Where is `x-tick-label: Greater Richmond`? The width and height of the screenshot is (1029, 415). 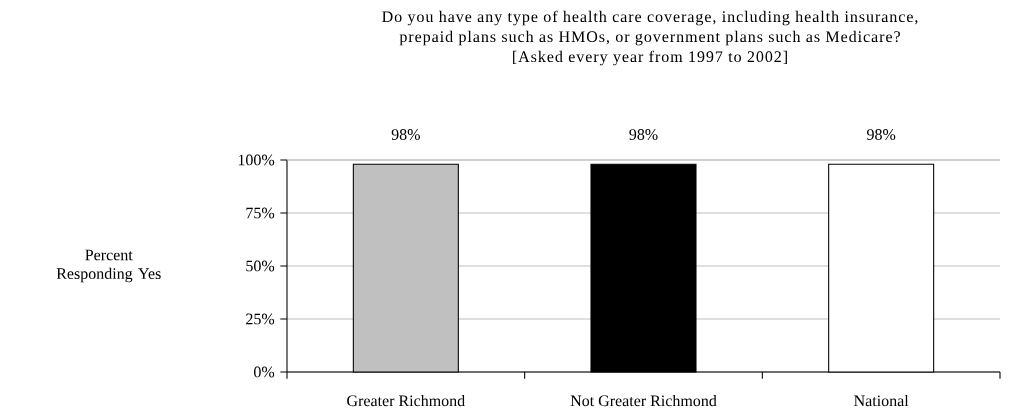
x-tick-label: Greater Richmond is located at coordinates (406, 400).